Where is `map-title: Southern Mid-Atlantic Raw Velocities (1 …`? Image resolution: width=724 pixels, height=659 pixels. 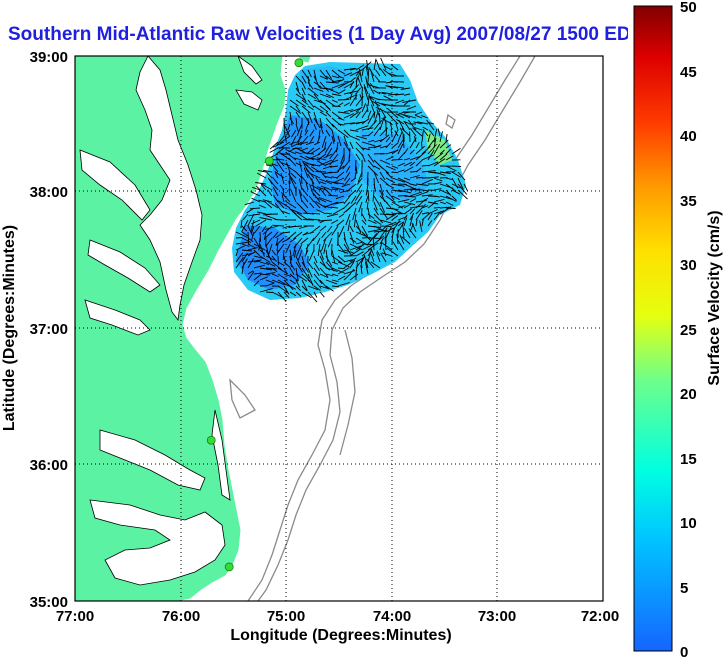
map-title: Southern Mid-Atlantic Raw Velocities (1 … is located at coordinates (318, 34).